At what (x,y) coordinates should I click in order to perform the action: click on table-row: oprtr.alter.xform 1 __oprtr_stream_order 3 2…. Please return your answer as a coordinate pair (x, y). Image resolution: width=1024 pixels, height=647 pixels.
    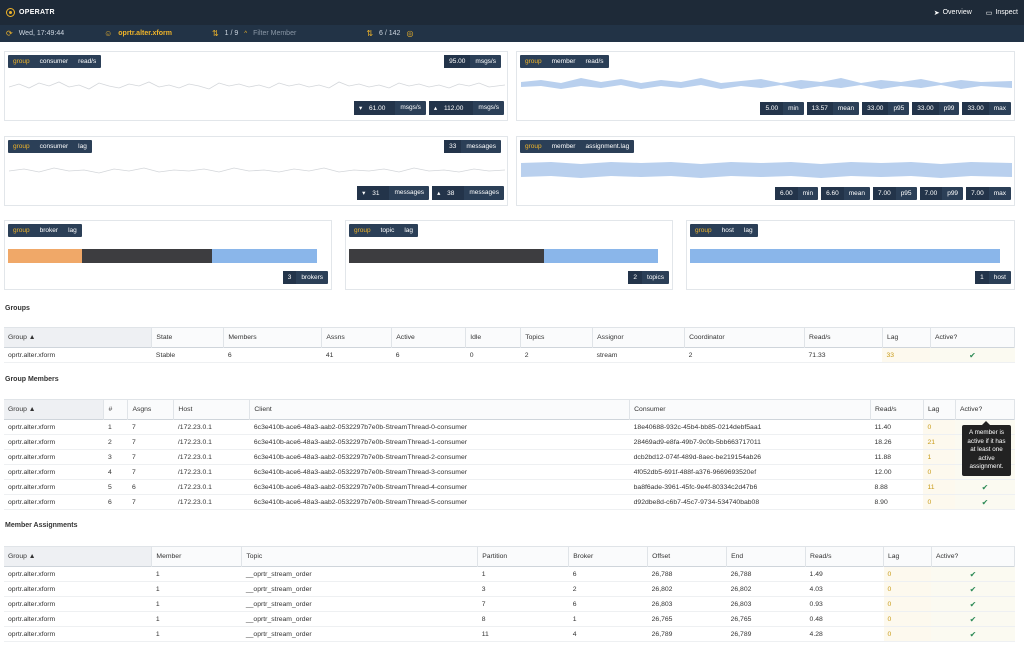
    Looking at the image, I should click on (509, 589).